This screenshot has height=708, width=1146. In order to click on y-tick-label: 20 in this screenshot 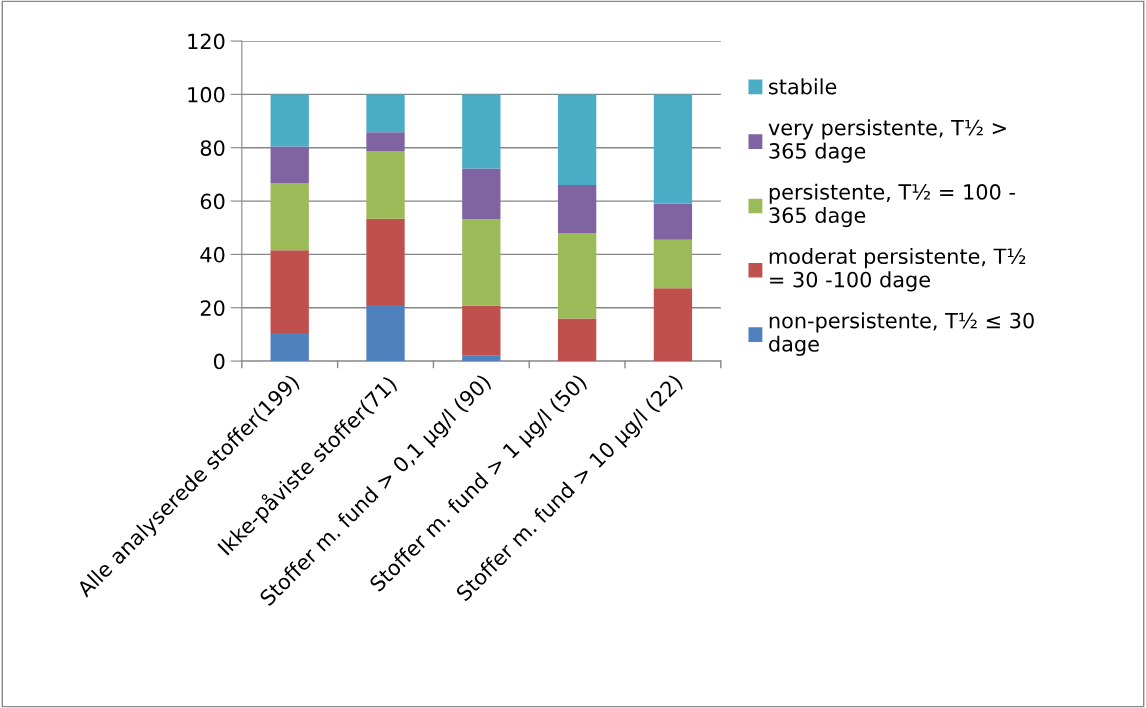, I will do `click(212, 308)`.